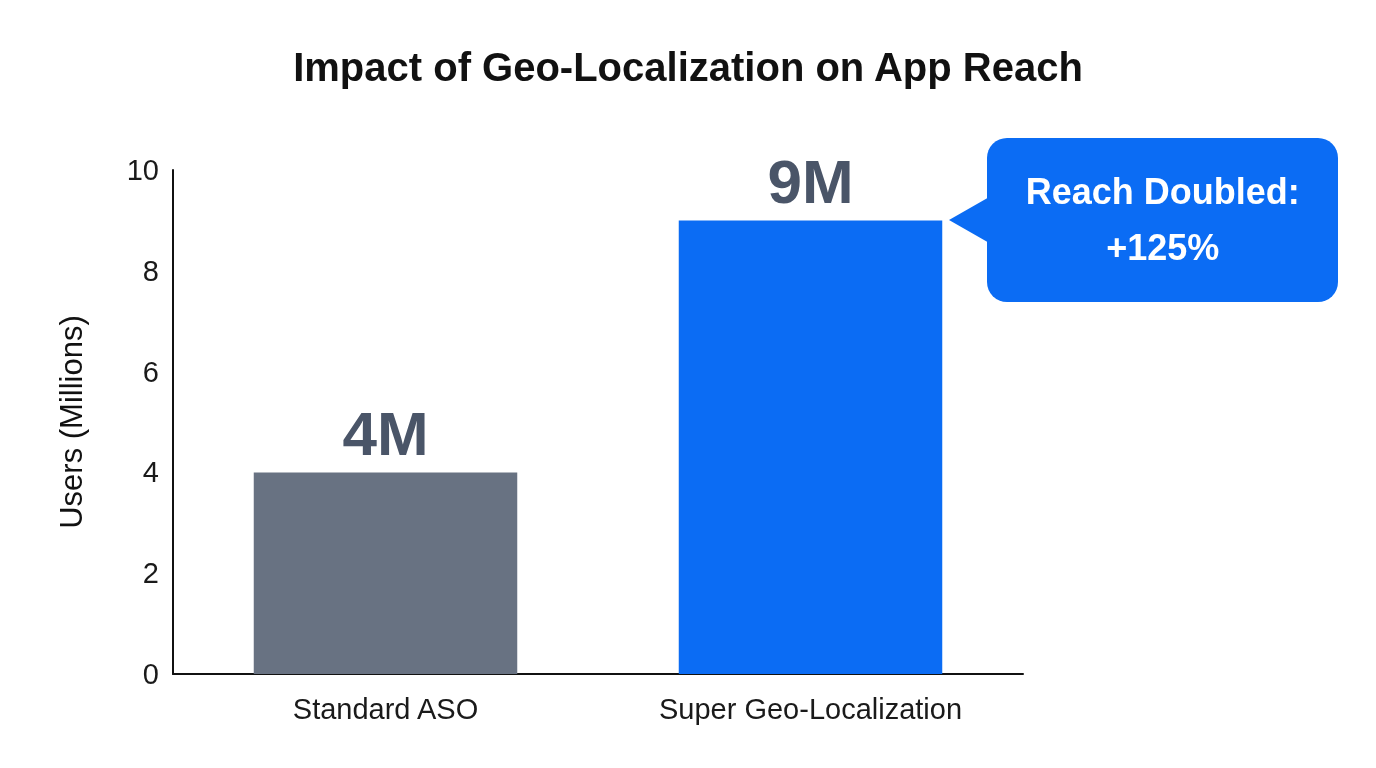 This screenshot has width=1376, height=768. What do you see at coordinates (150, 371) in the screenshot?
I see `y-tick-label: 6` at bounding box center [150, 371].